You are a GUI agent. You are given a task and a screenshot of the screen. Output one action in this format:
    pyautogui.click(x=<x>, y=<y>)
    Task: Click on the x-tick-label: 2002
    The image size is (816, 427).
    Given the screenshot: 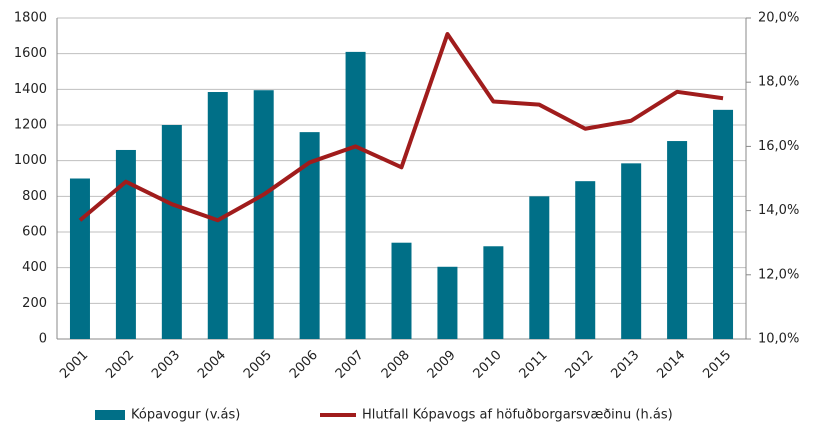 What is the action you would take?
    pyautogui.click(x=120, y=365)
    